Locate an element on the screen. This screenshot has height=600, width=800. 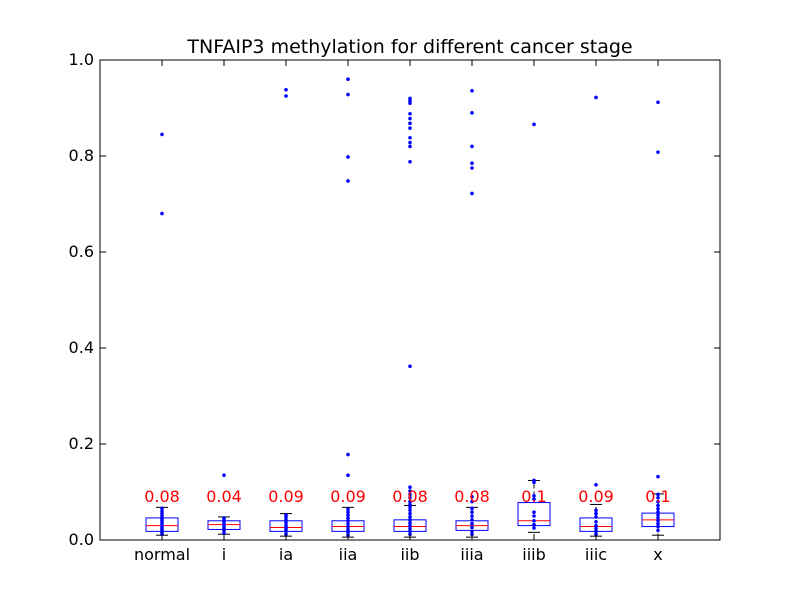
y-tick-label: 0.2 is located at coordinates (81, 443).